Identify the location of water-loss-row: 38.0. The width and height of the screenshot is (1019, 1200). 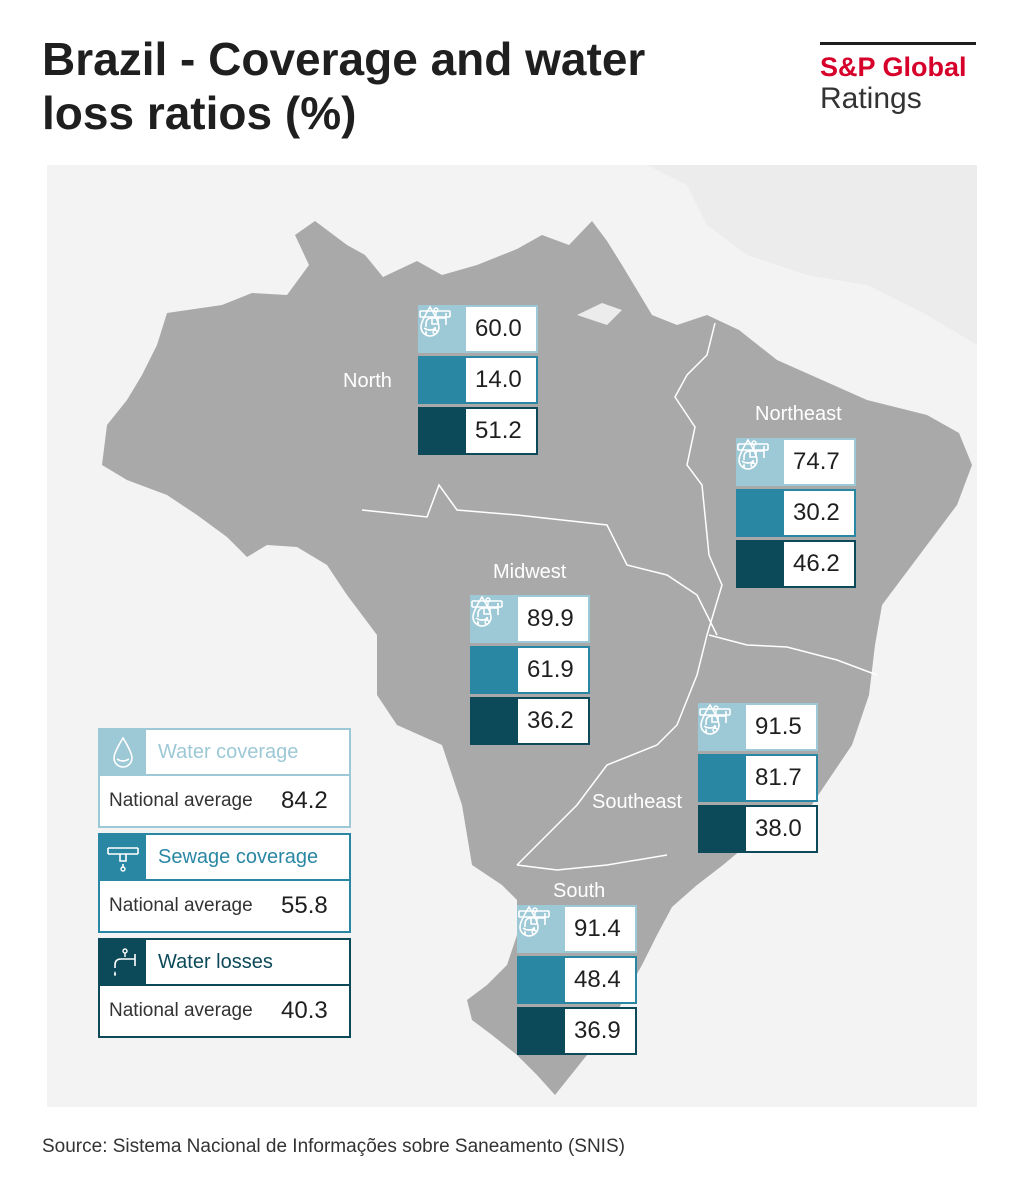
(758, 779).